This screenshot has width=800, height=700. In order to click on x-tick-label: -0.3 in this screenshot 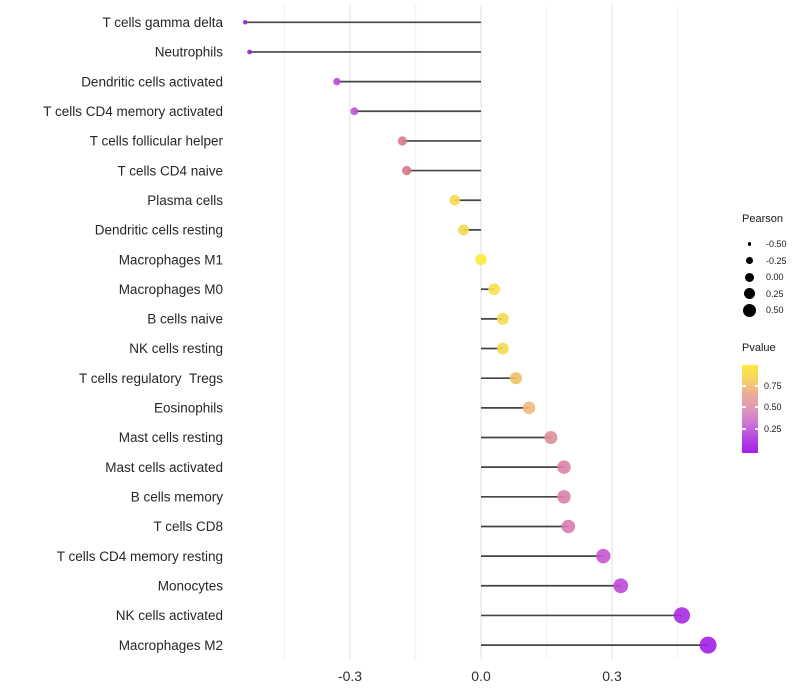, I will do `click(350, 676)`.